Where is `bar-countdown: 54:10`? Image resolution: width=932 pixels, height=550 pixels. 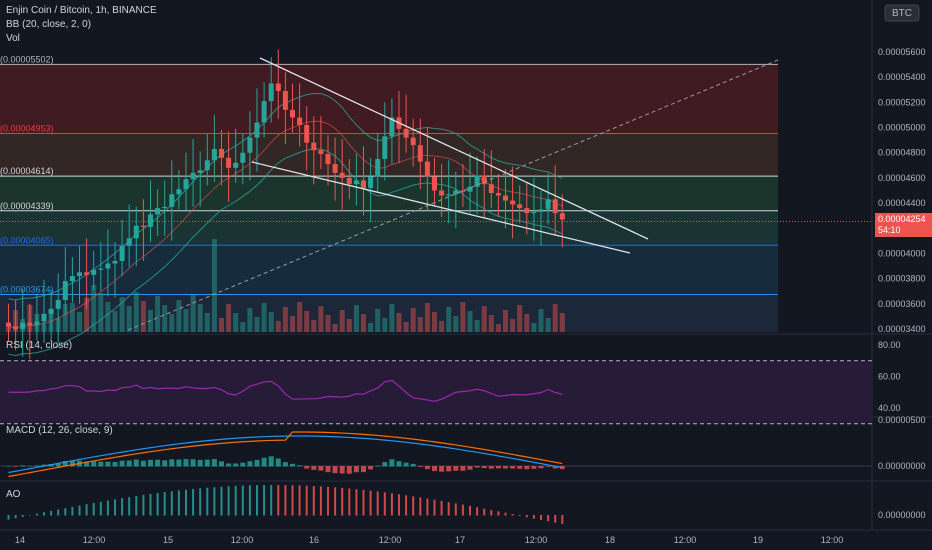
bar-countdown: 54:10 is located at coordinates (889, 230).